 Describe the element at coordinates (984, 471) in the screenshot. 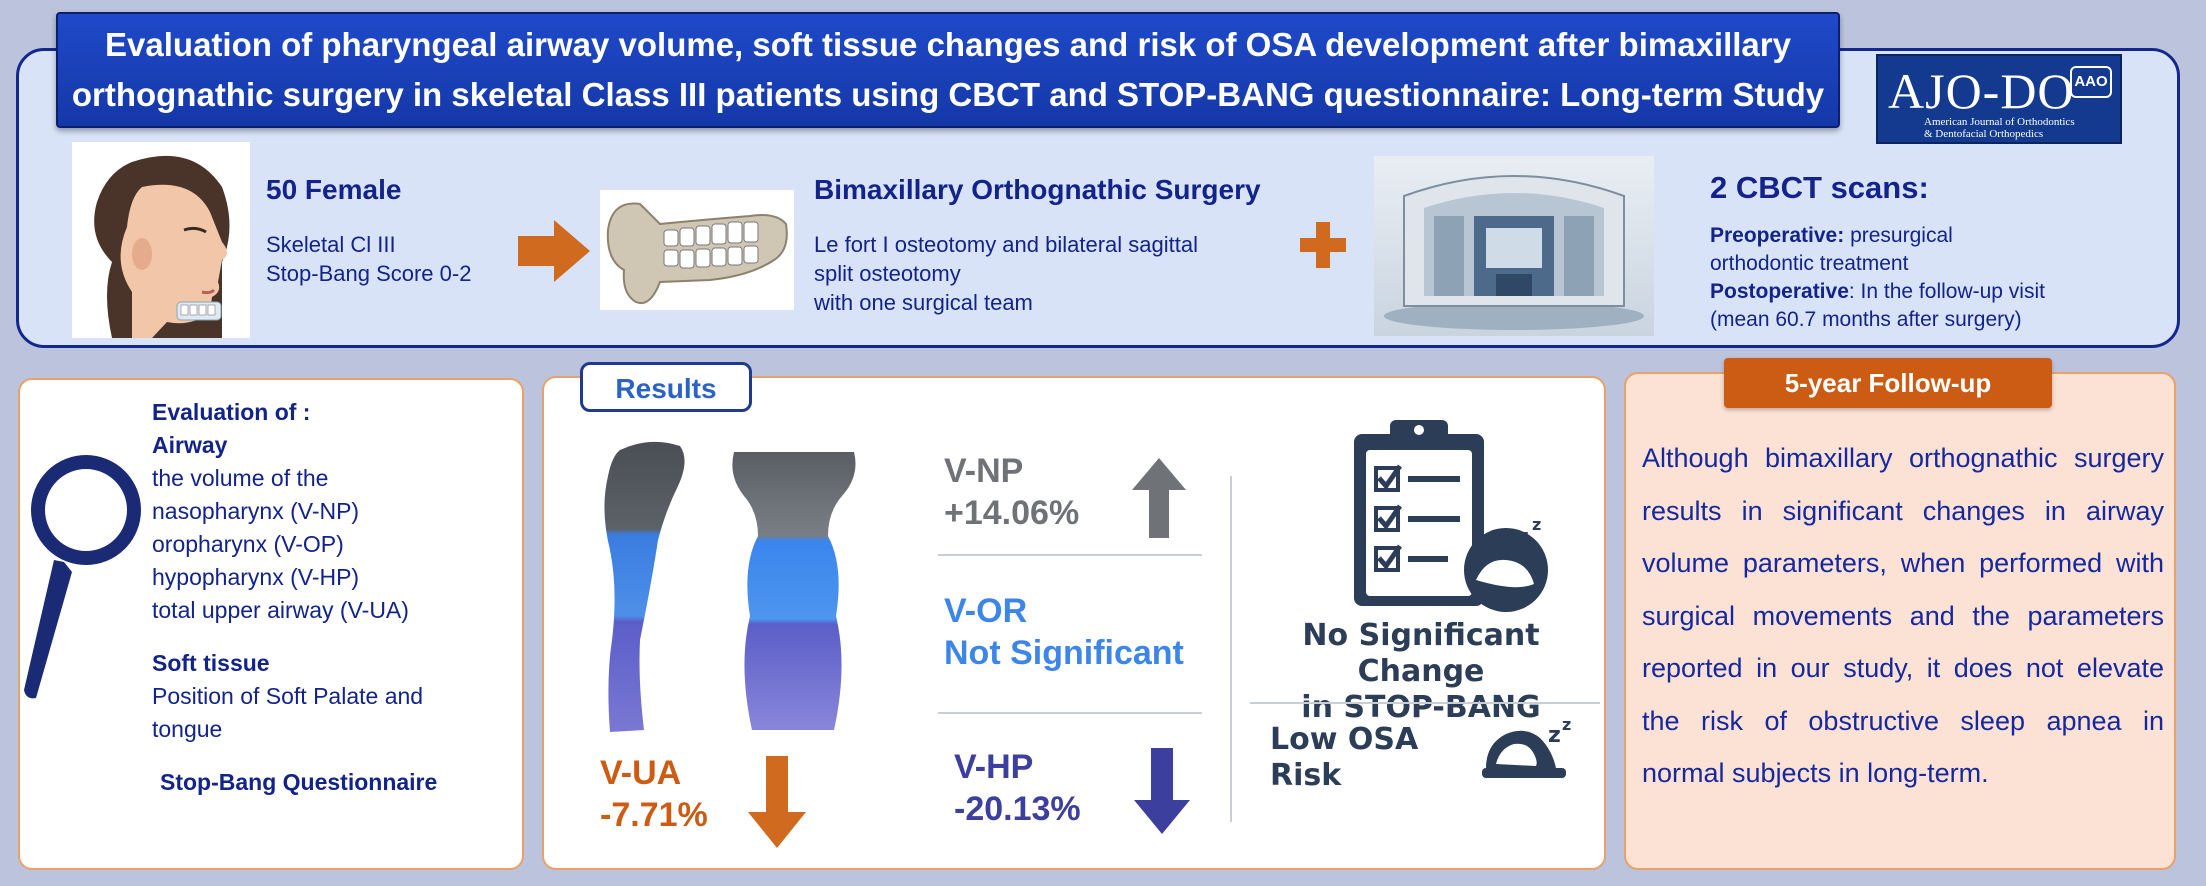

I see `v-np-label: V-NP` at that location.